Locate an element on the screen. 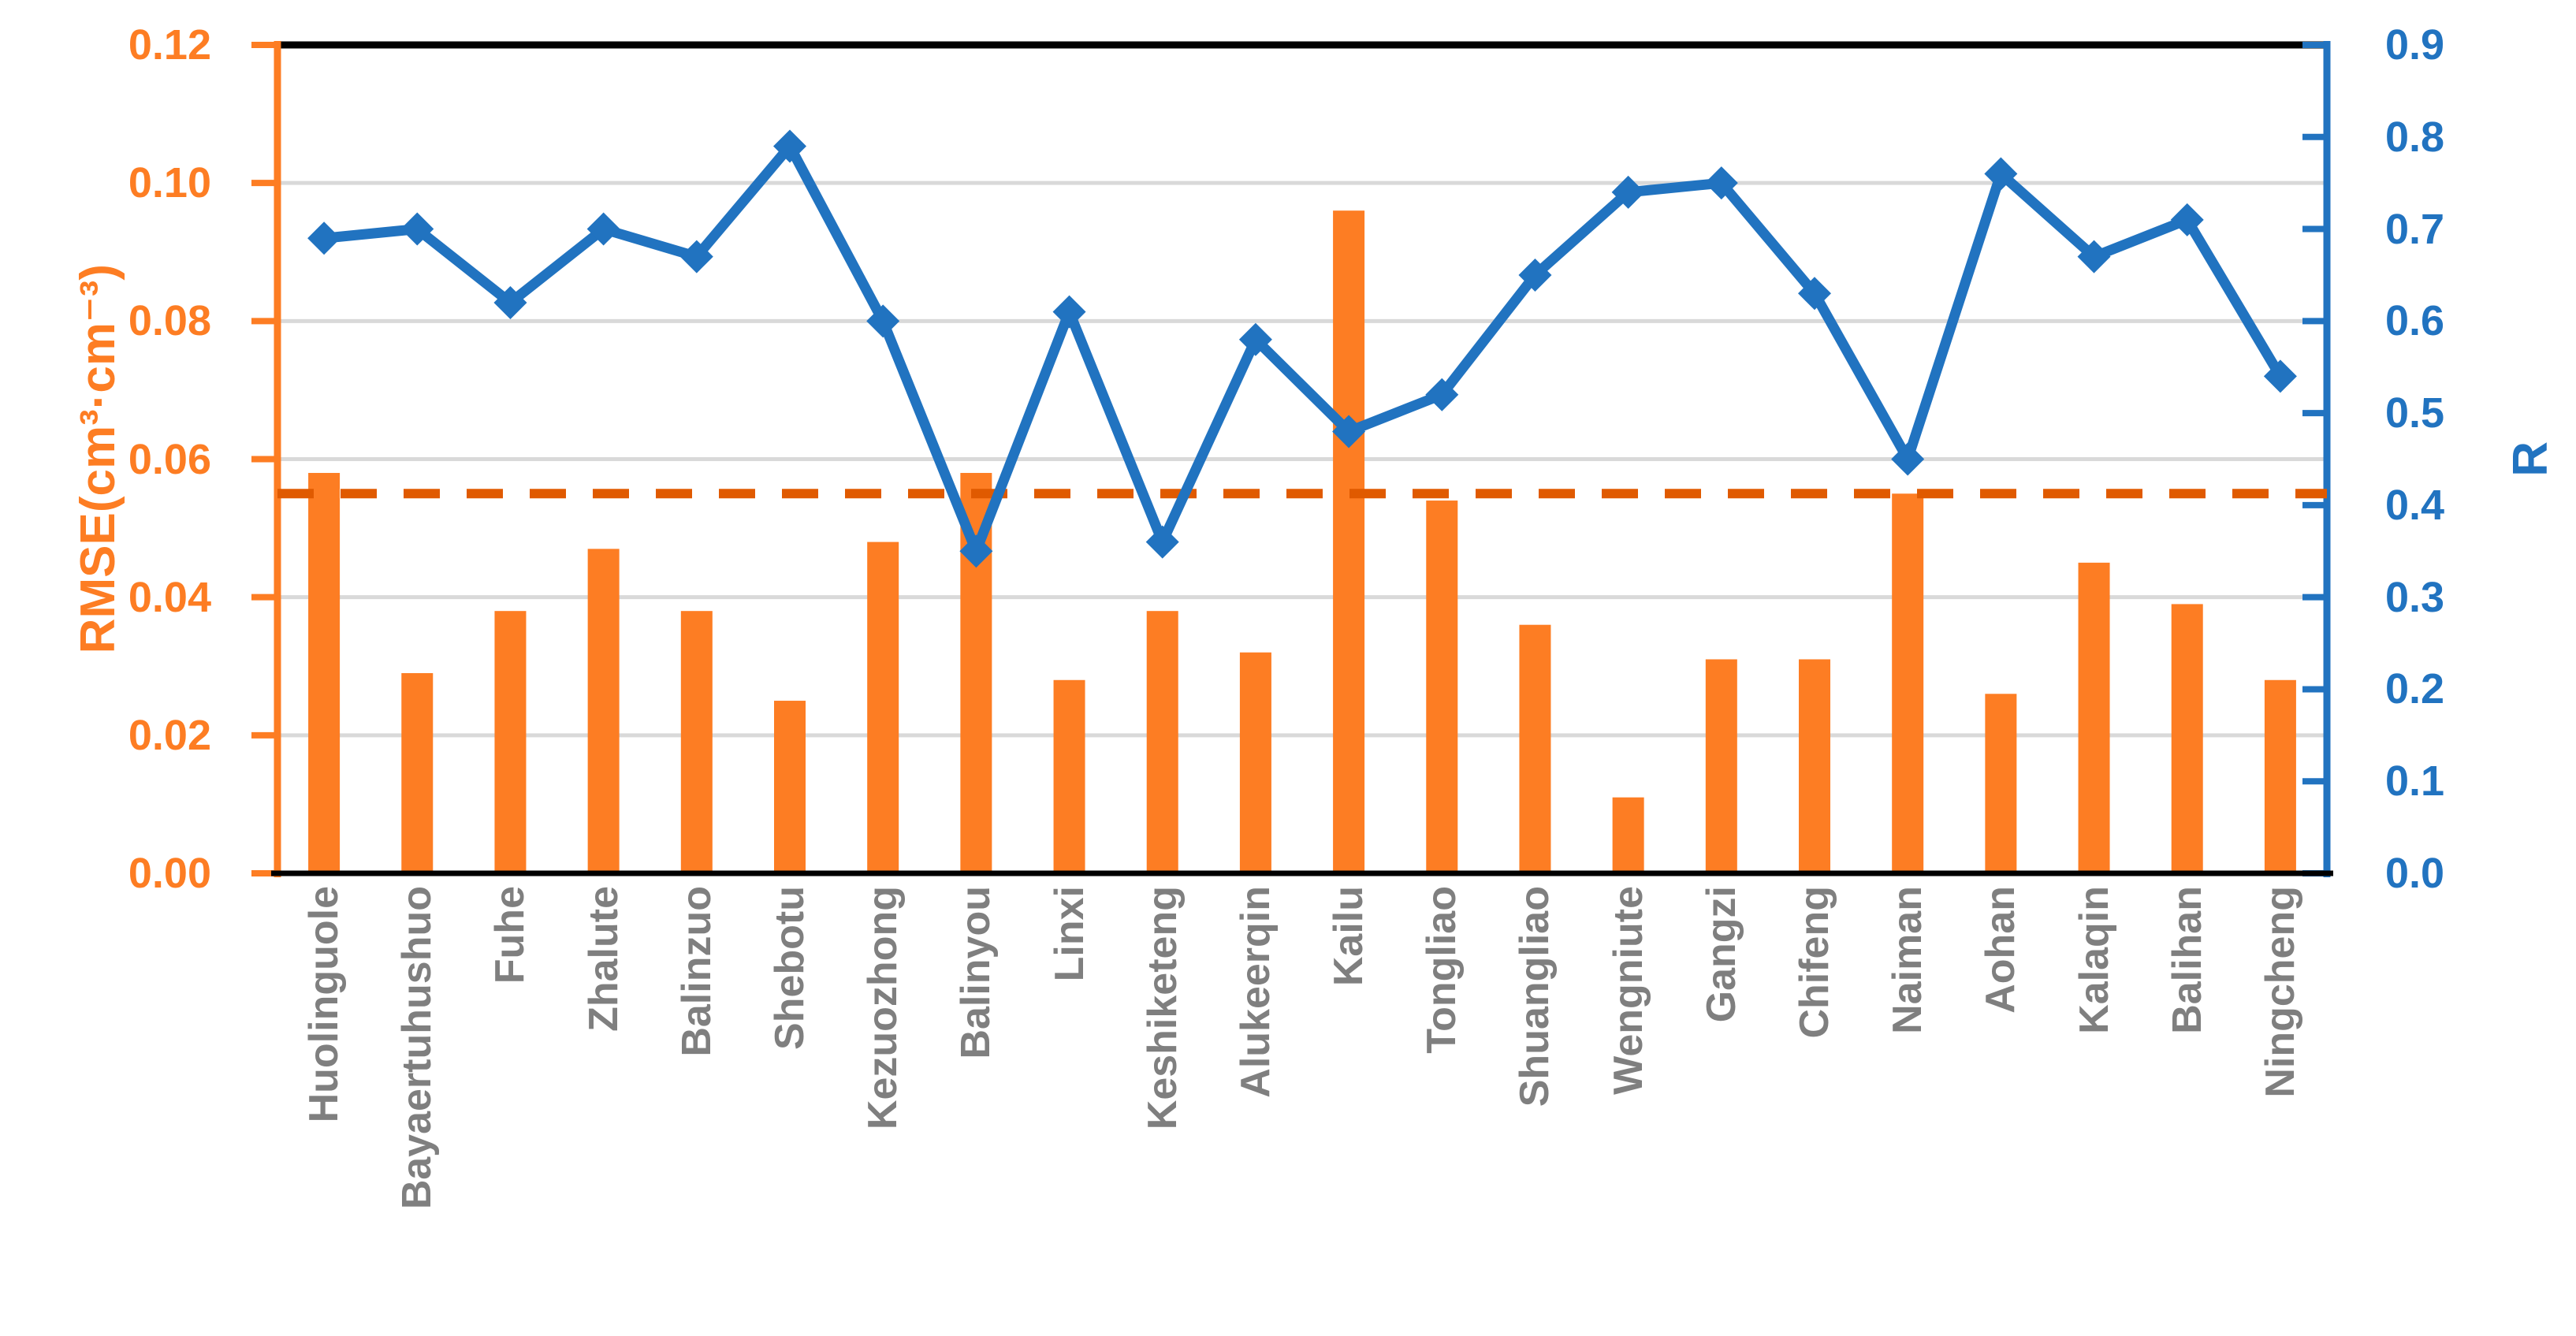  category-label-text: Ningcheng is located at coordinates (2280, 992).